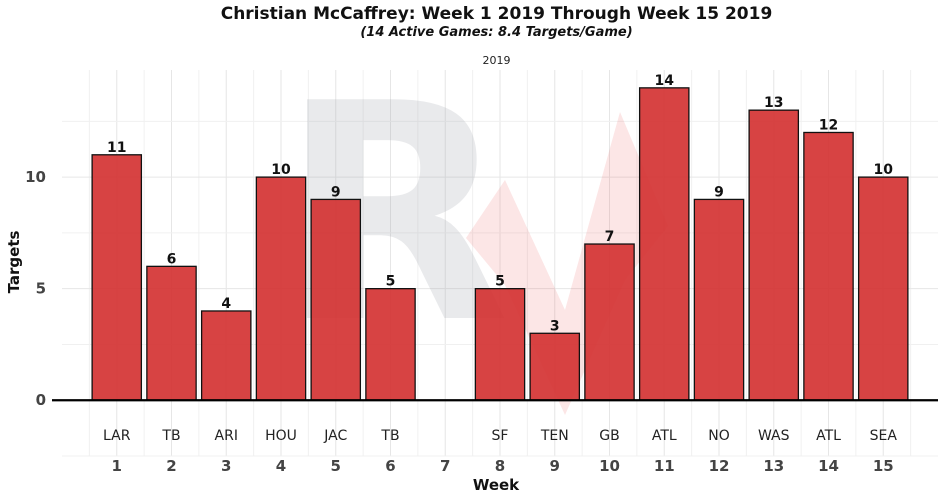 This screenshot has height=500, width=947. What do you see at coordinates (828, 125) in the screenshot?
I see `bar-value-label: 12` at bounding box center [828, 125].